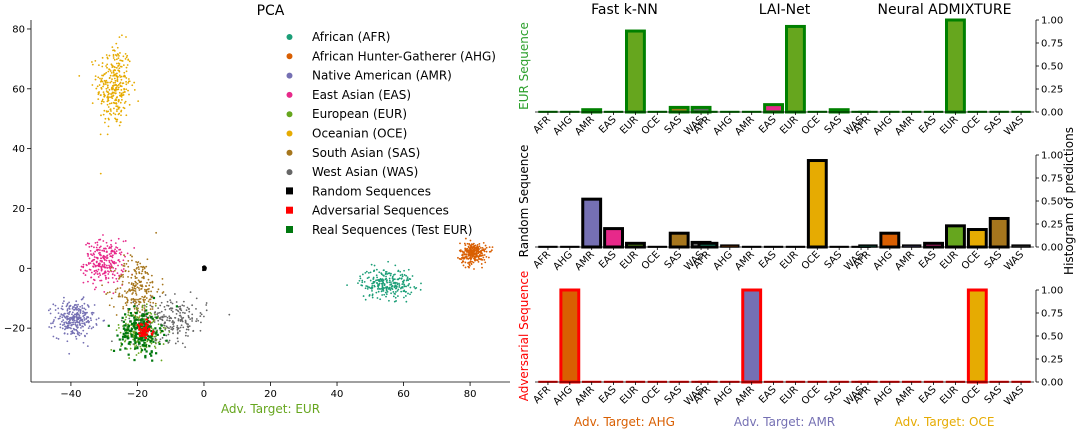 This screenshot has width=1080, height=432. I want to click on bar, so click(613, 238).